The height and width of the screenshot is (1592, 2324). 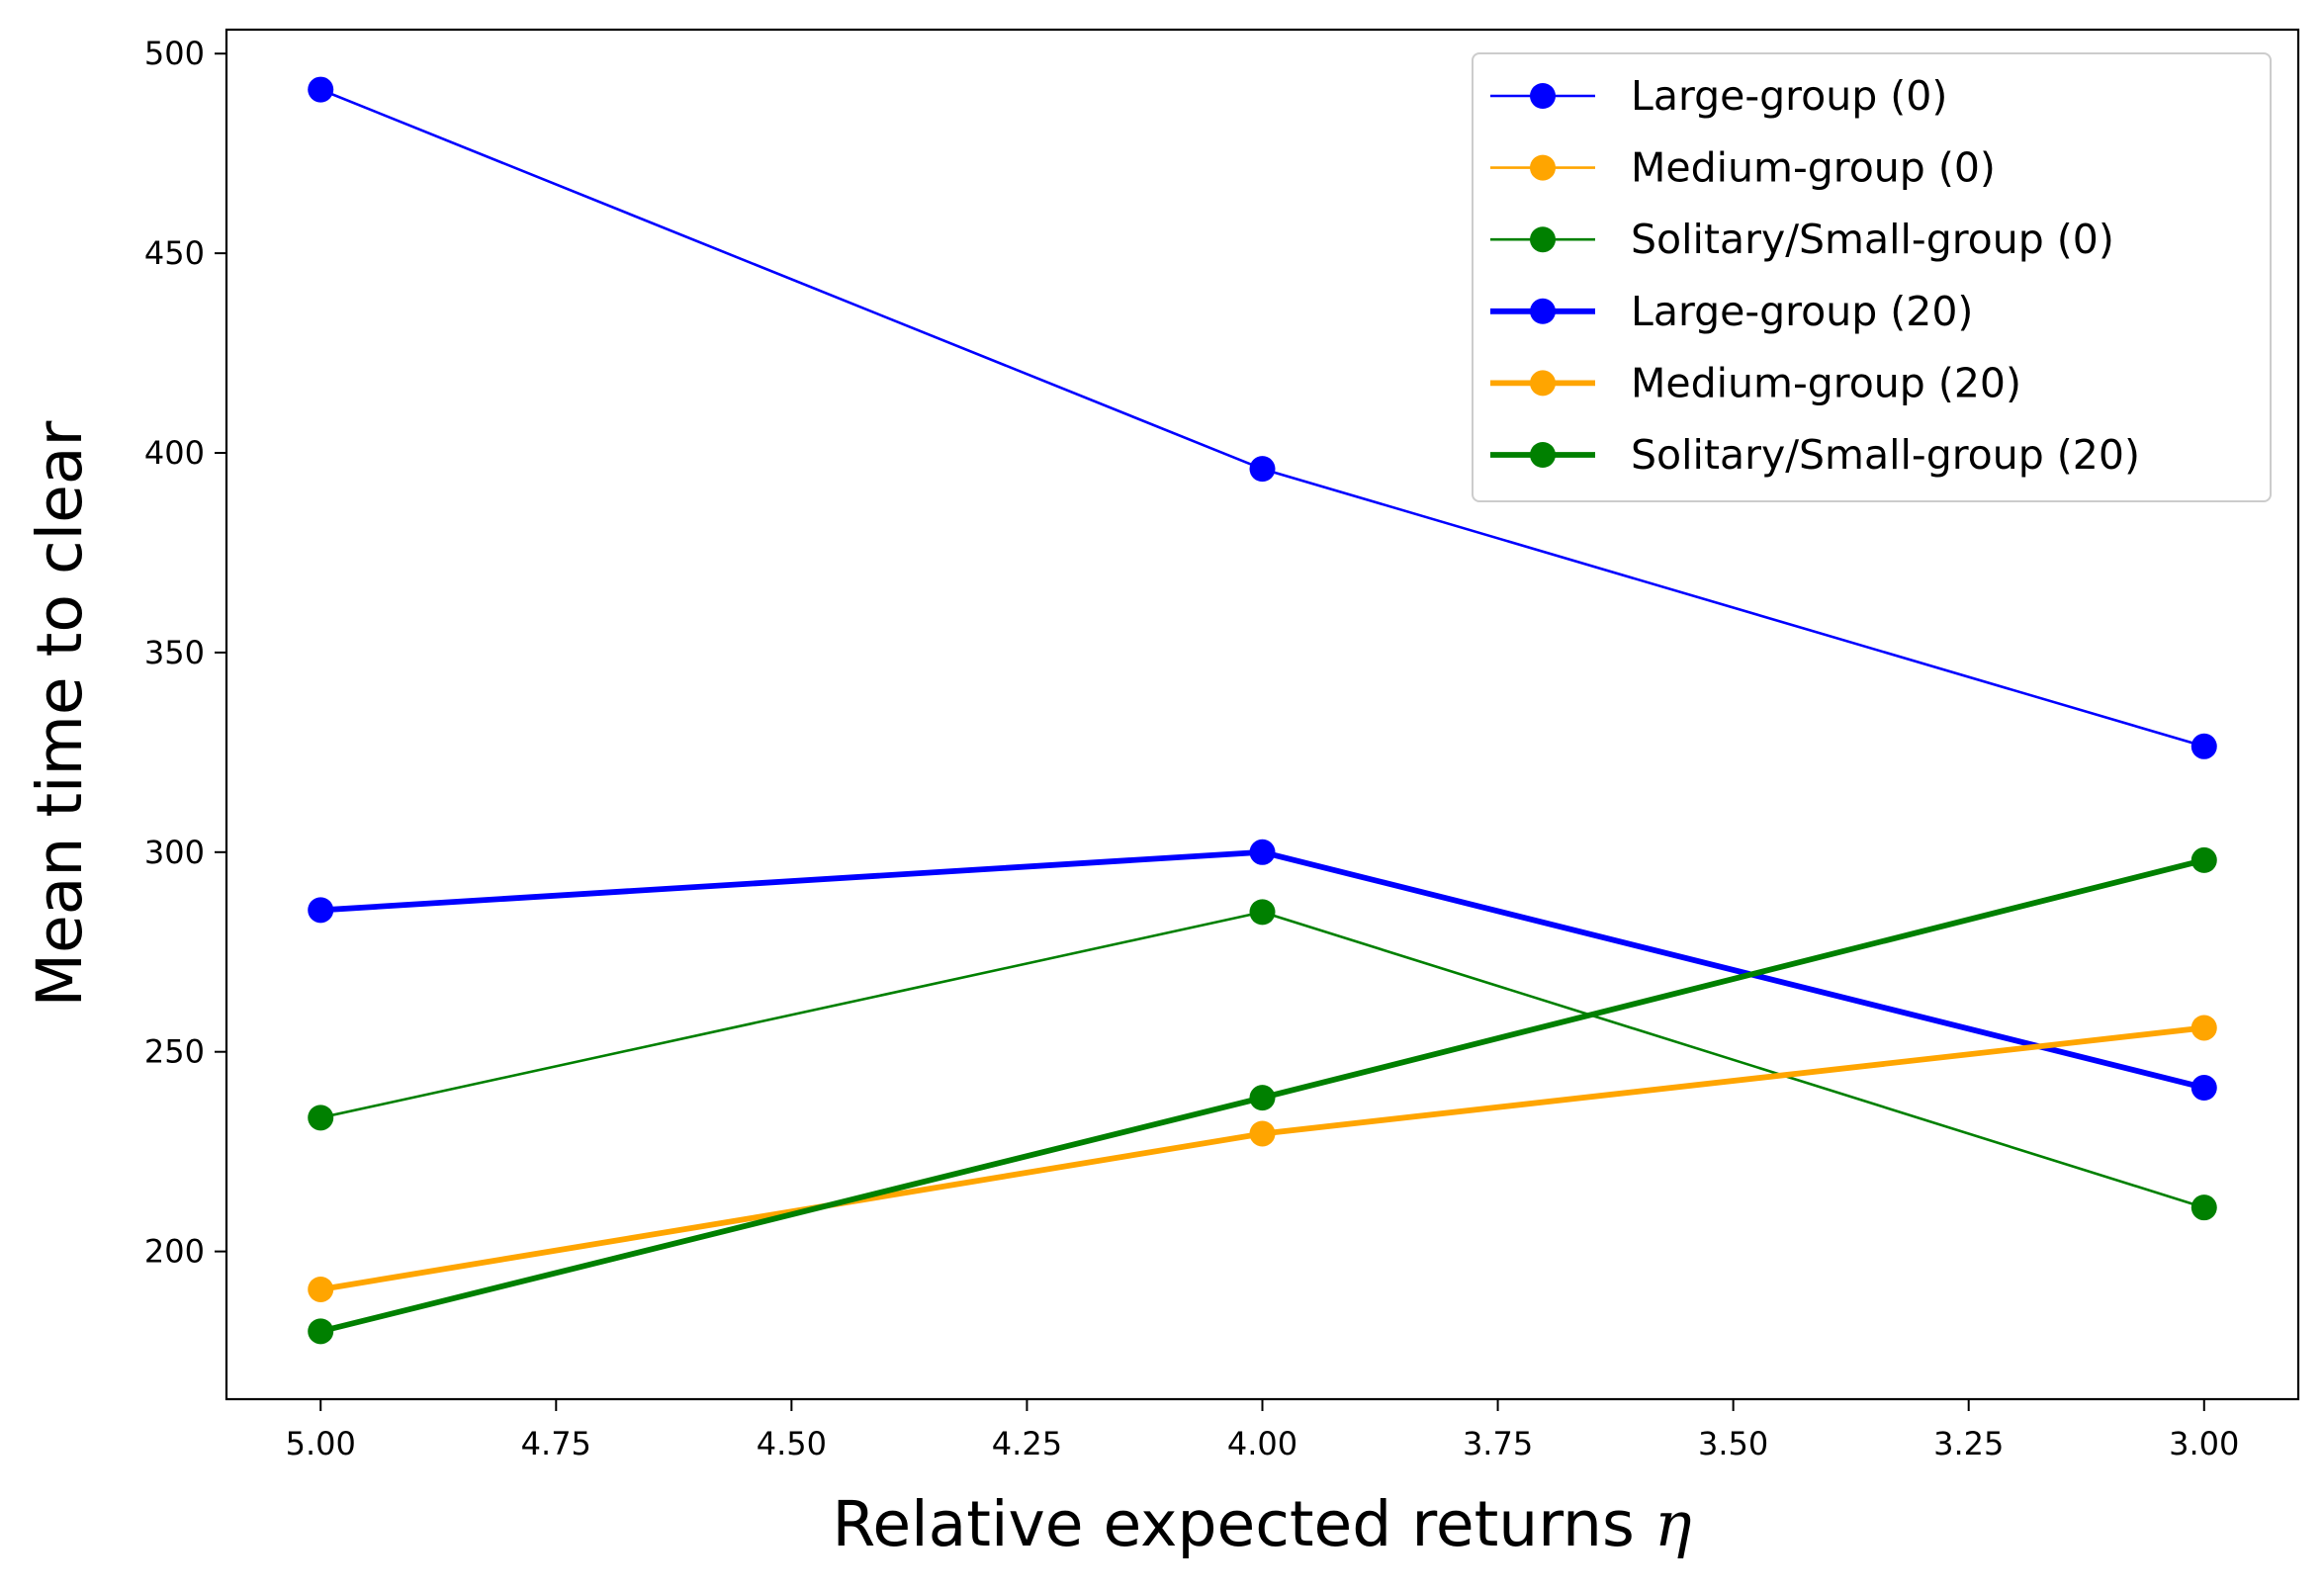 I want to click on legend-entry: Medium-group (20), so click(x=1755, y=382).